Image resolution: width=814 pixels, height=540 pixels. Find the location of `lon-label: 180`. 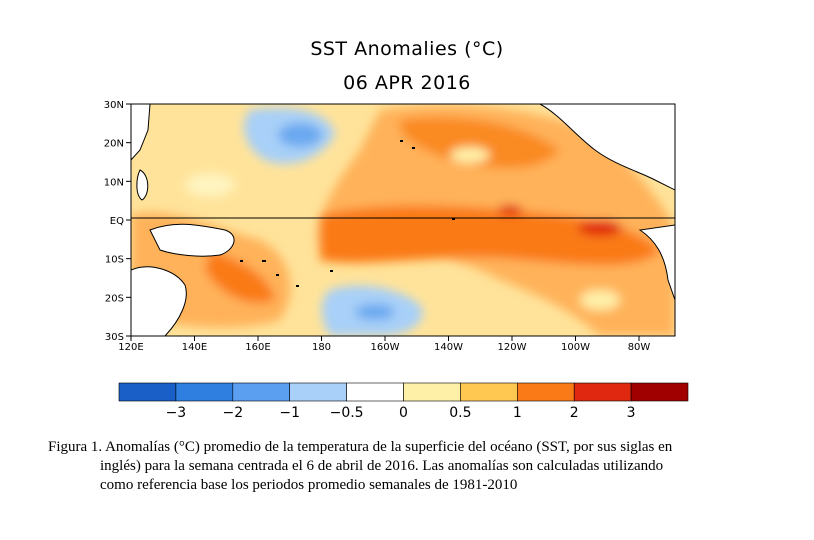

lon-label: 180 is located at coordinates (321, 347).